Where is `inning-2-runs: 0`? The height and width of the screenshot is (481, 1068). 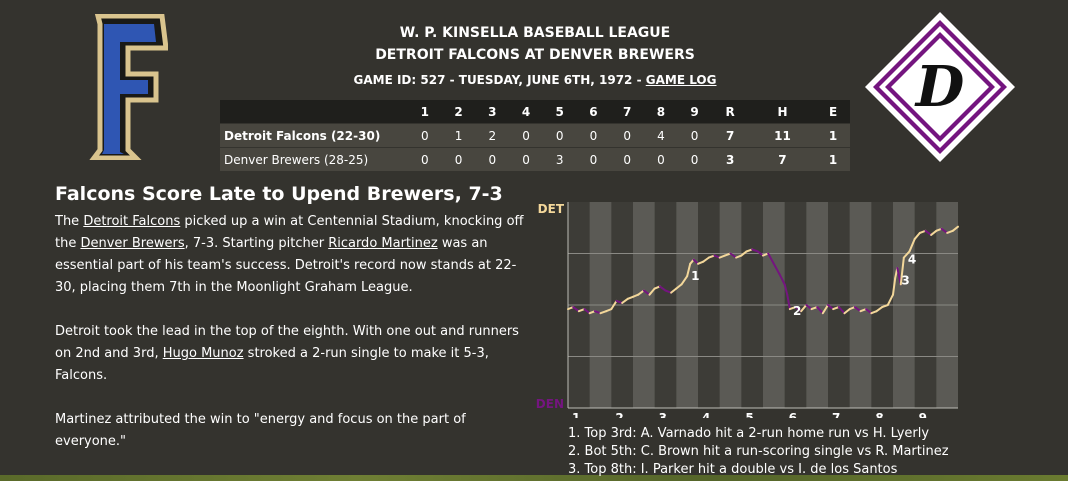
inning-2-runs: 0 is located at coordinates (458, 159).